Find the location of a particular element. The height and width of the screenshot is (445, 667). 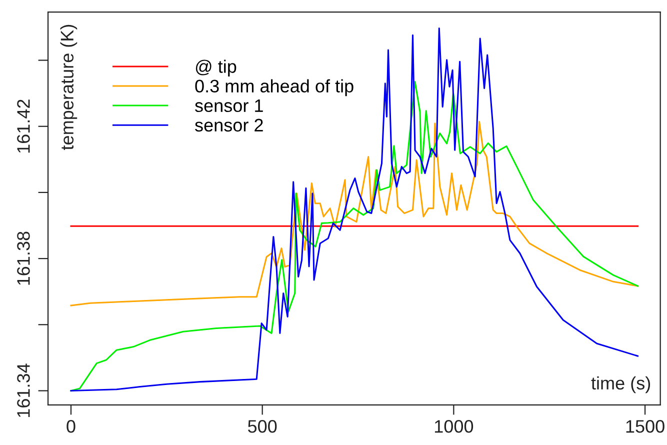

legend-label: sensor 1 is located at coordinates (229, 105).